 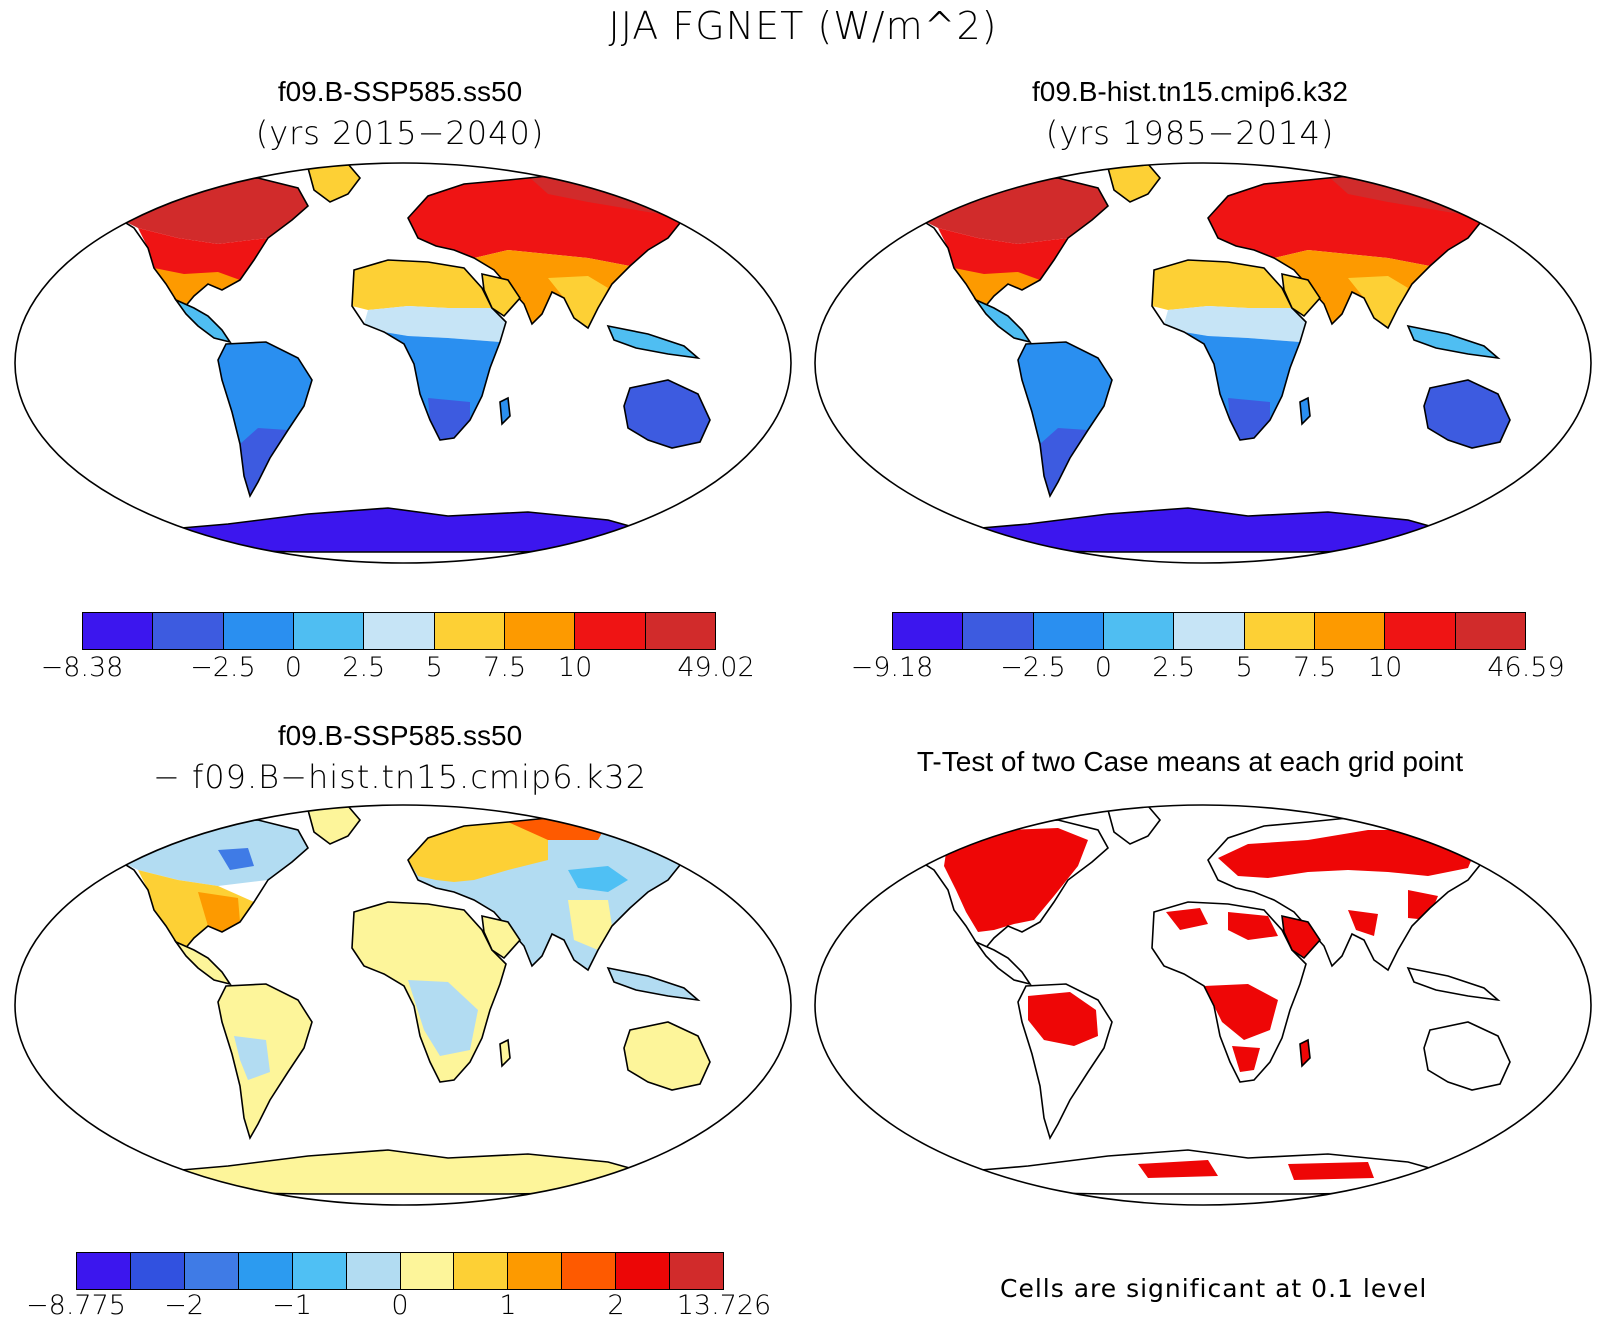 I want to click on continent-namerica, so click(x=205, y=885).